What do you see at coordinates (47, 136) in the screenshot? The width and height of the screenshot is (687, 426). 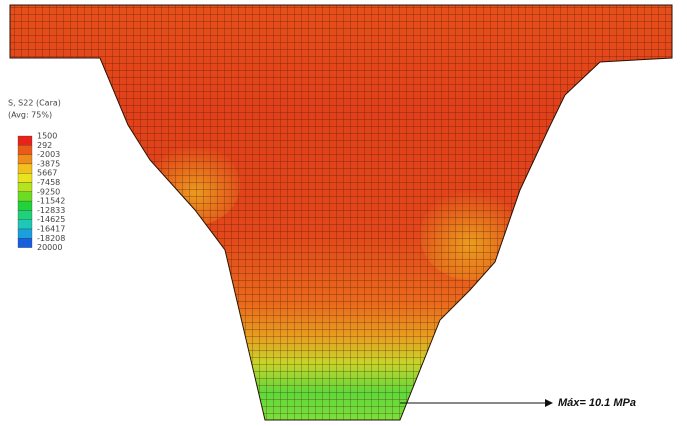 I see `legend-label: 1500` at bounding box center [47, 136].